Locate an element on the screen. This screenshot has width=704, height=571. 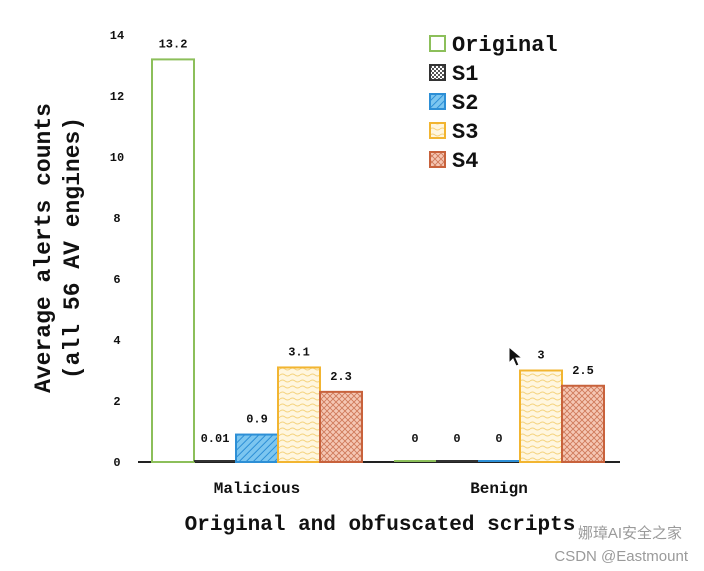
y-tick-label: 14 is located at coordinates (117, 36).